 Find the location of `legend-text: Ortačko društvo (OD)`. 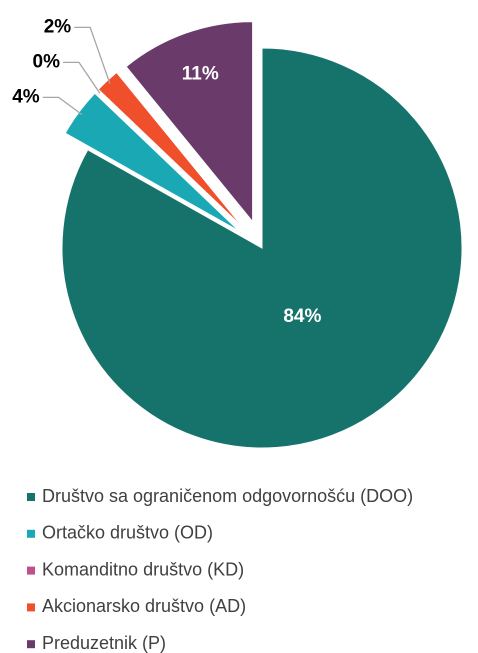

legend-text: Ortačko društvo (OD) is located at coordinates (127, 533).